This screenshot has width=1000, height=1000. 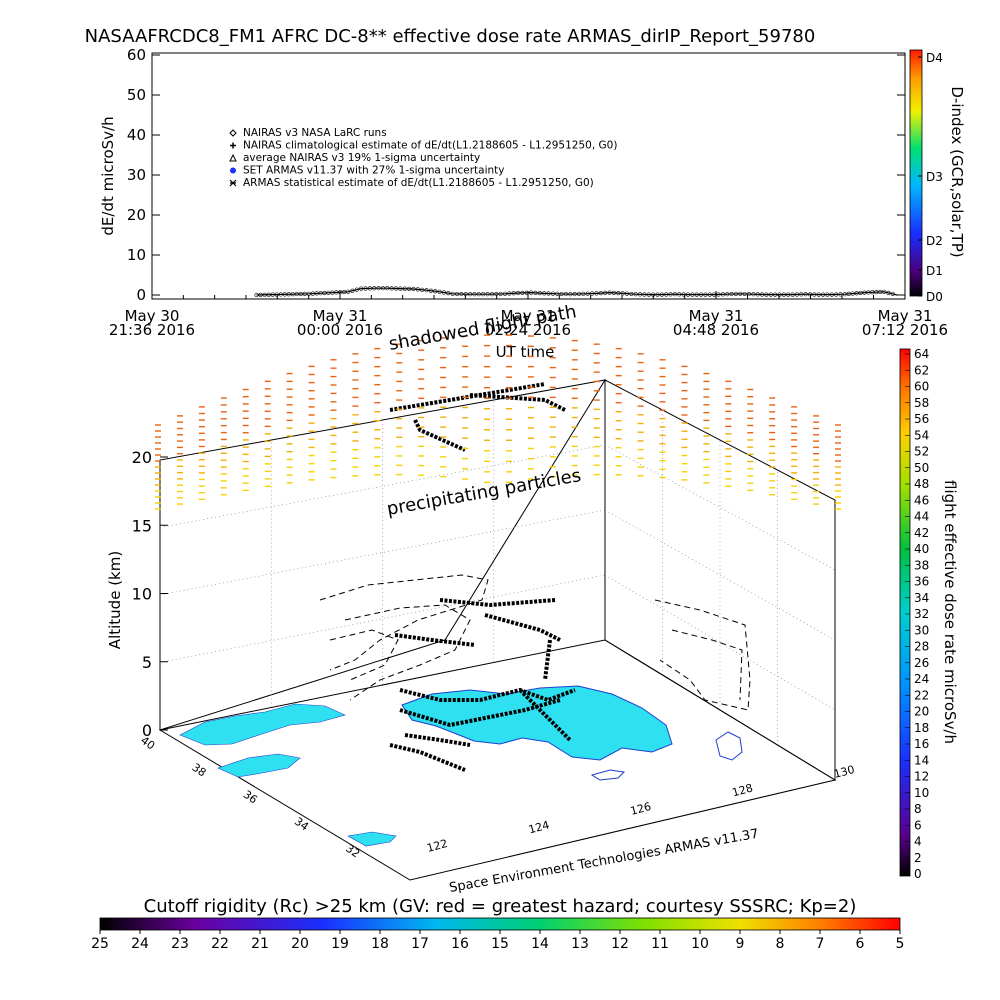 I want to click on y-tick-label: 40, so click(x=136, y=135).